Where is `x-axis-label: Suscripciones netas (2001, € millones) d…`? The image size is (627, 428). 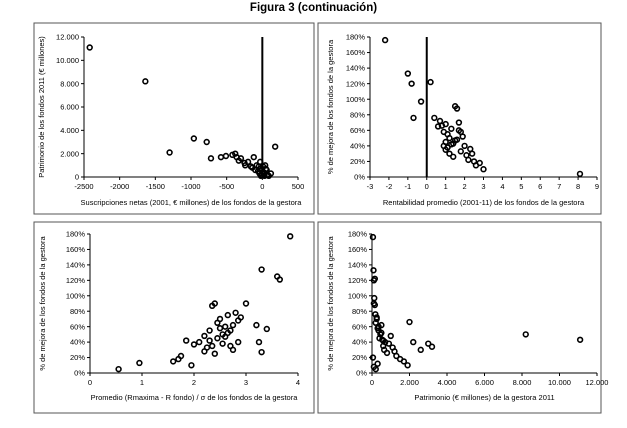
x-axis-label: Suscripciones netas (2001, € millones) d… is located at coordinates (192, 202).